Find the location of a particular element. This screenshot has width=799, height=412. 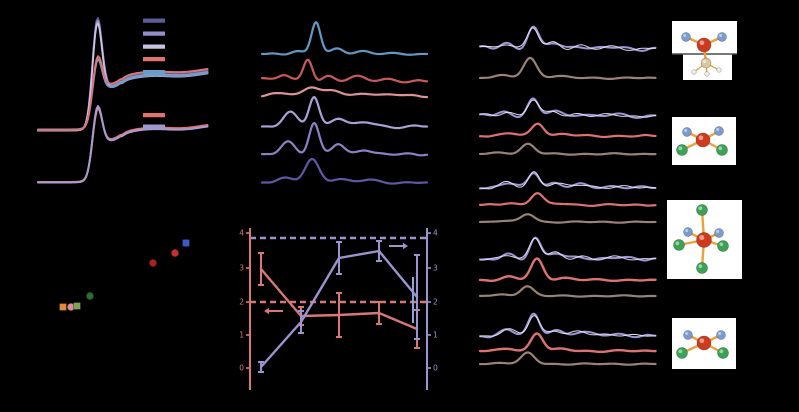

panel-d-point-dark-red-circle is located at coordinates (153, 263).